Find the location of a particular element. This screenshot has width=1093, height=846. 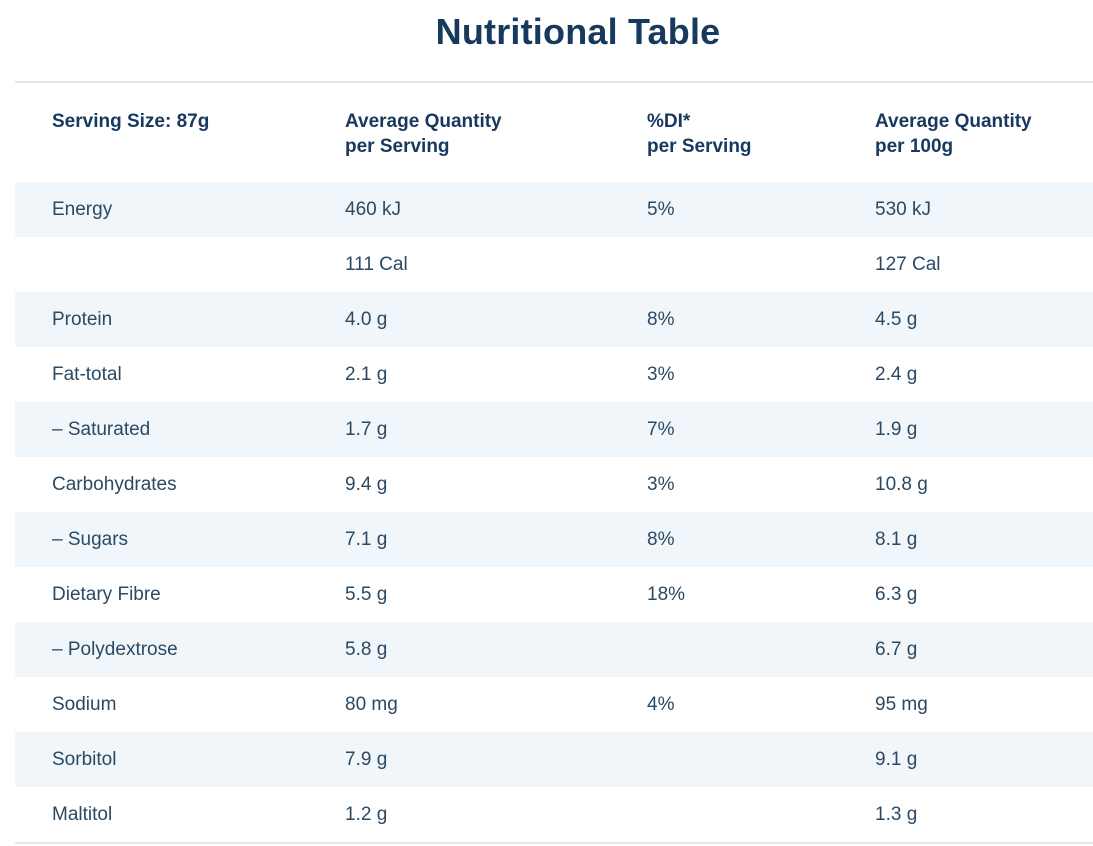

per-serving-value-cell: 4.0 g is located at coordinates (366, 319).